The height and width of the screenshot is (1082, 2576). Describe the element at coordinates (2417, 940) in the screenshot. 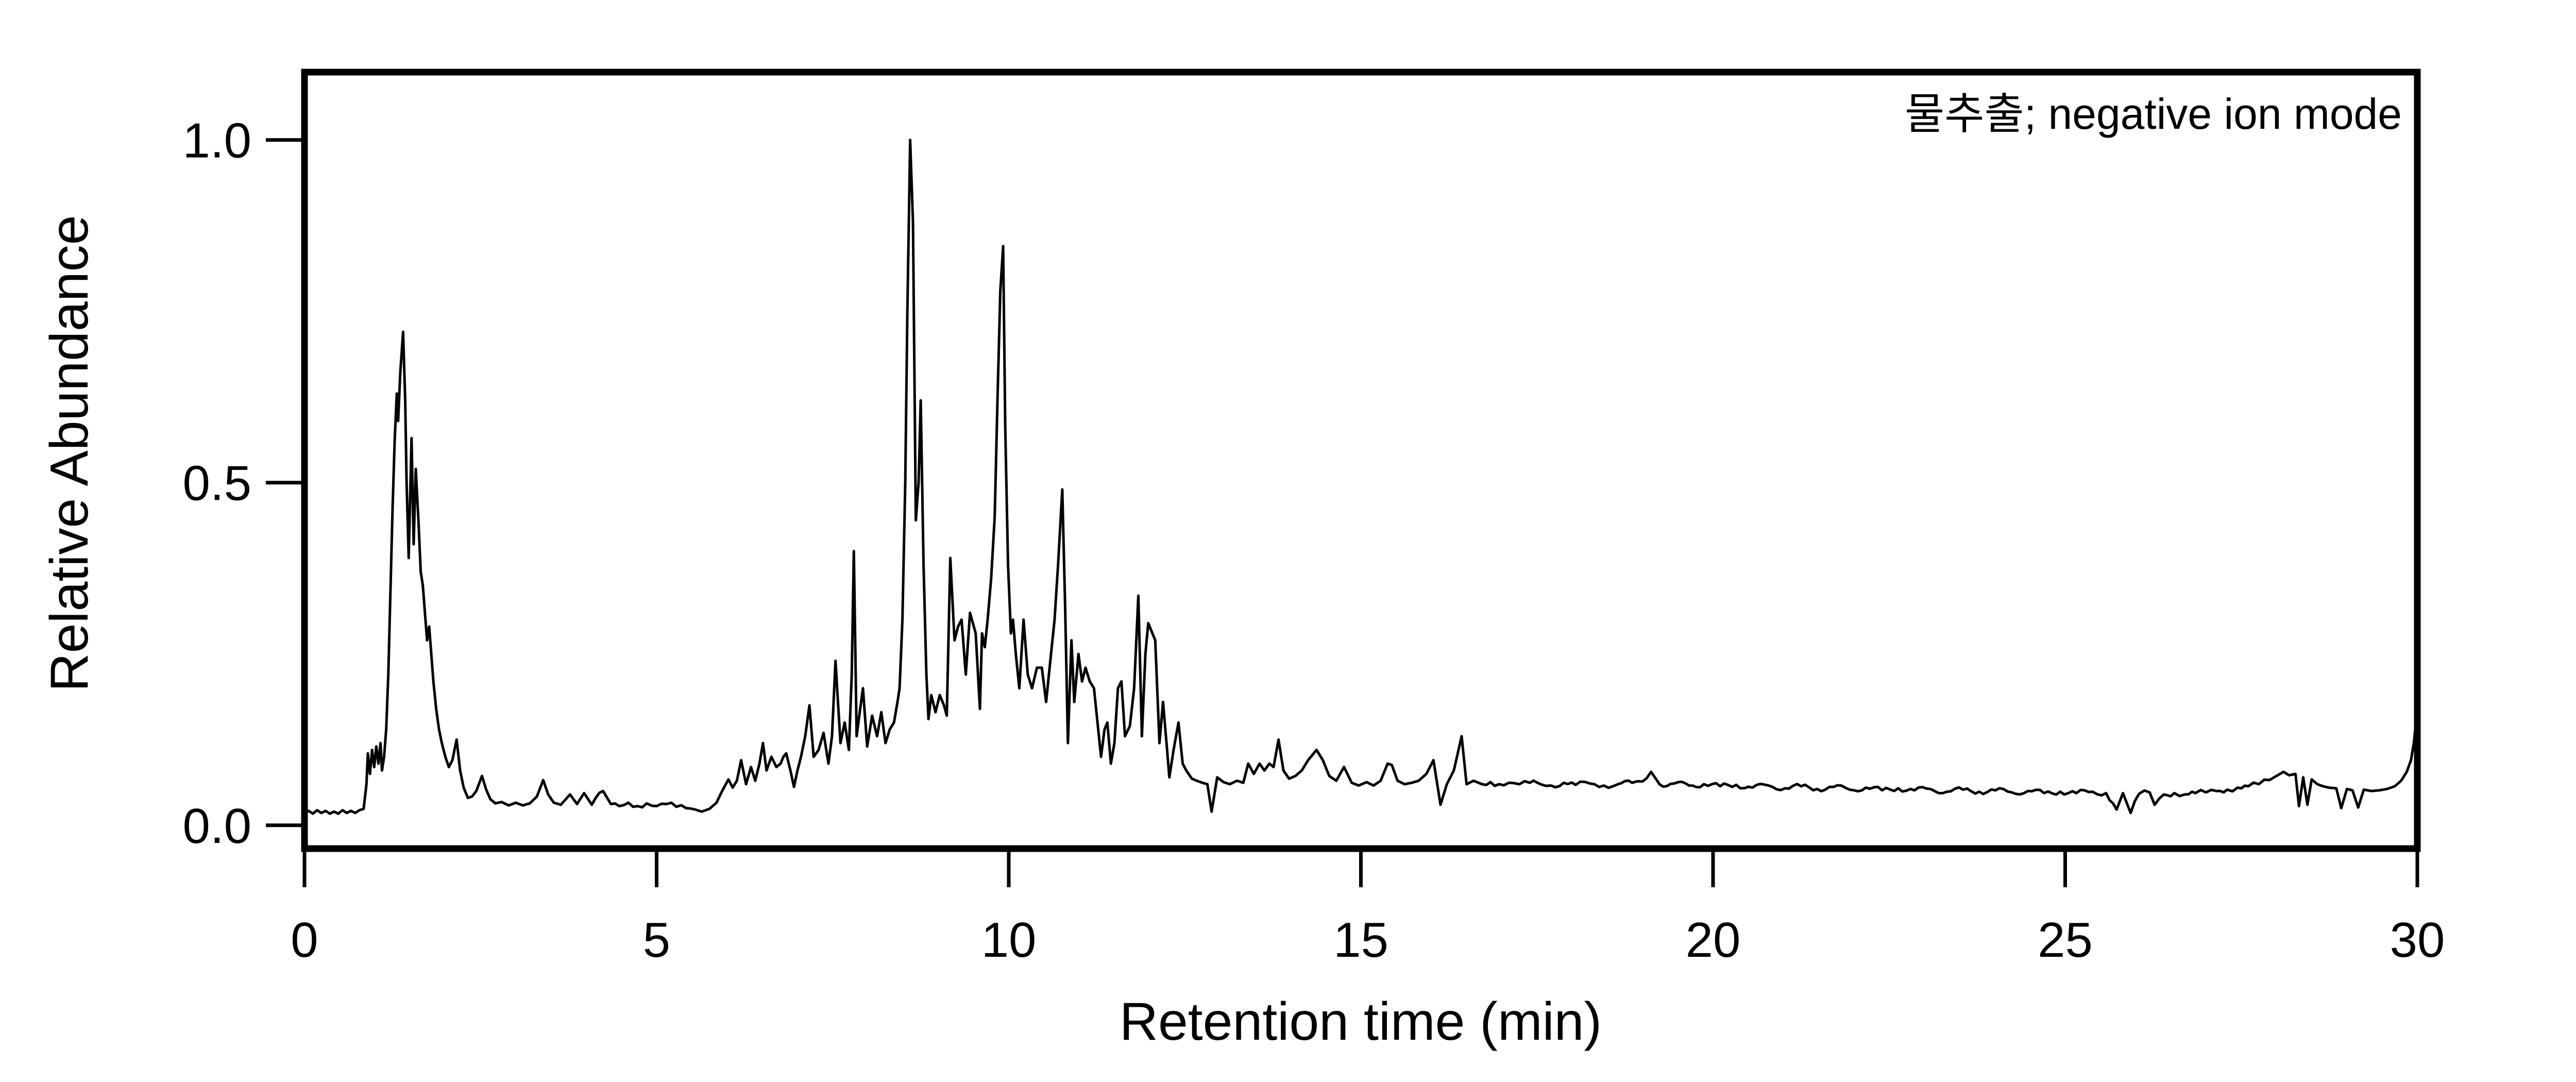

I see `x-tick-label: 30` at that location.